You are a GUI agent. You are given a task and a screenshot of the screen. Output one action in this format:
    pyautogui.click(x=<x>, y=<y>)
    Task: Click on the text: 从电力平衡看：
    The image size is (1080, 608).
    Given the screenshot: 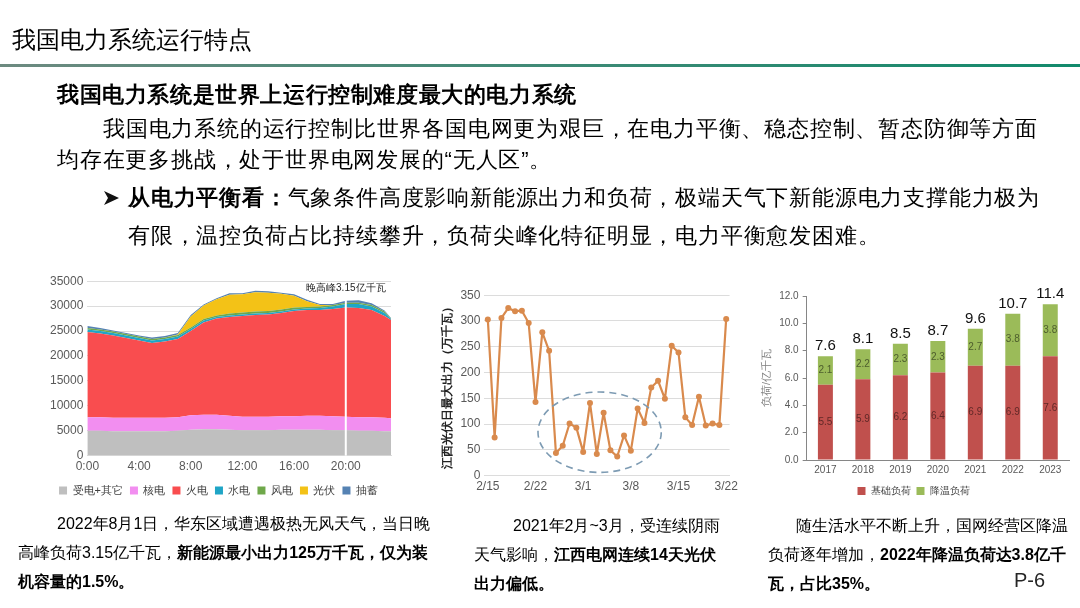 What is the action you would take?
    pyautogui.click(x=208, y=197)
    